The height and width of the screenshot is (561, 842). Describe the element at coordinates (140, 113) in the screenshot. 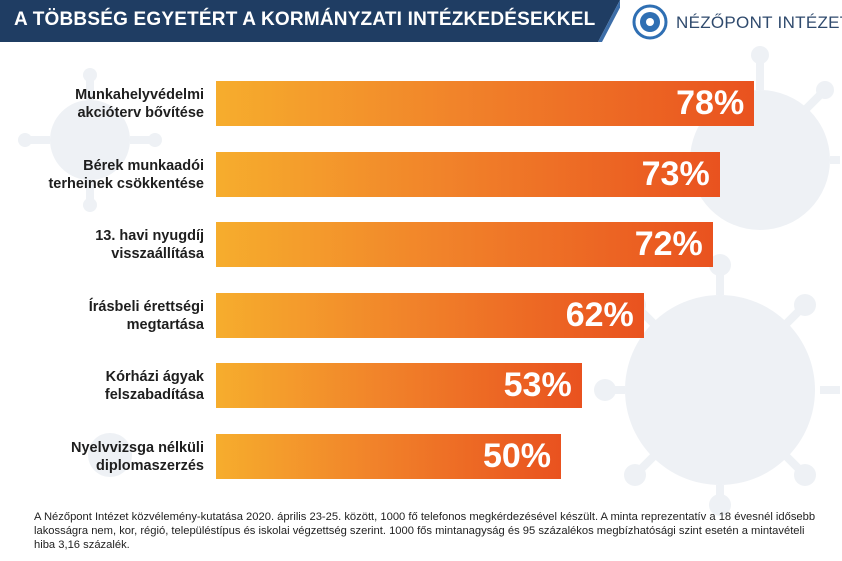

I see `category-label-line: akcióterv bővítése` at that location.